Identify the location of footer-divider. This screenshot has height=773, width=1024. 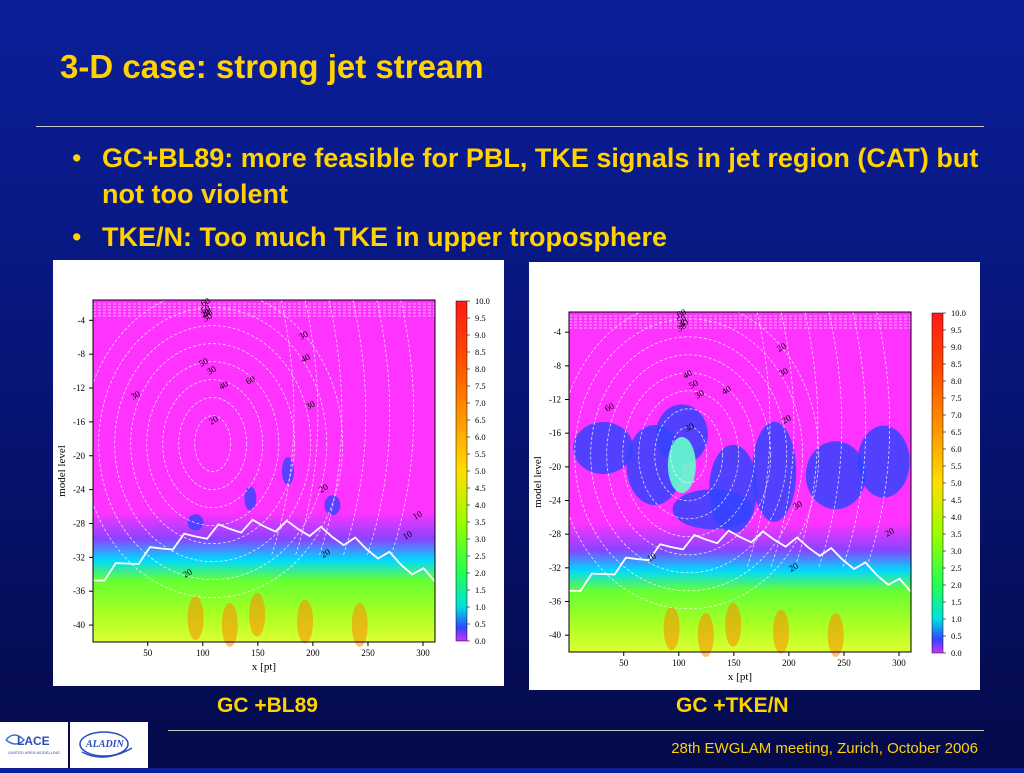
(576, 730).